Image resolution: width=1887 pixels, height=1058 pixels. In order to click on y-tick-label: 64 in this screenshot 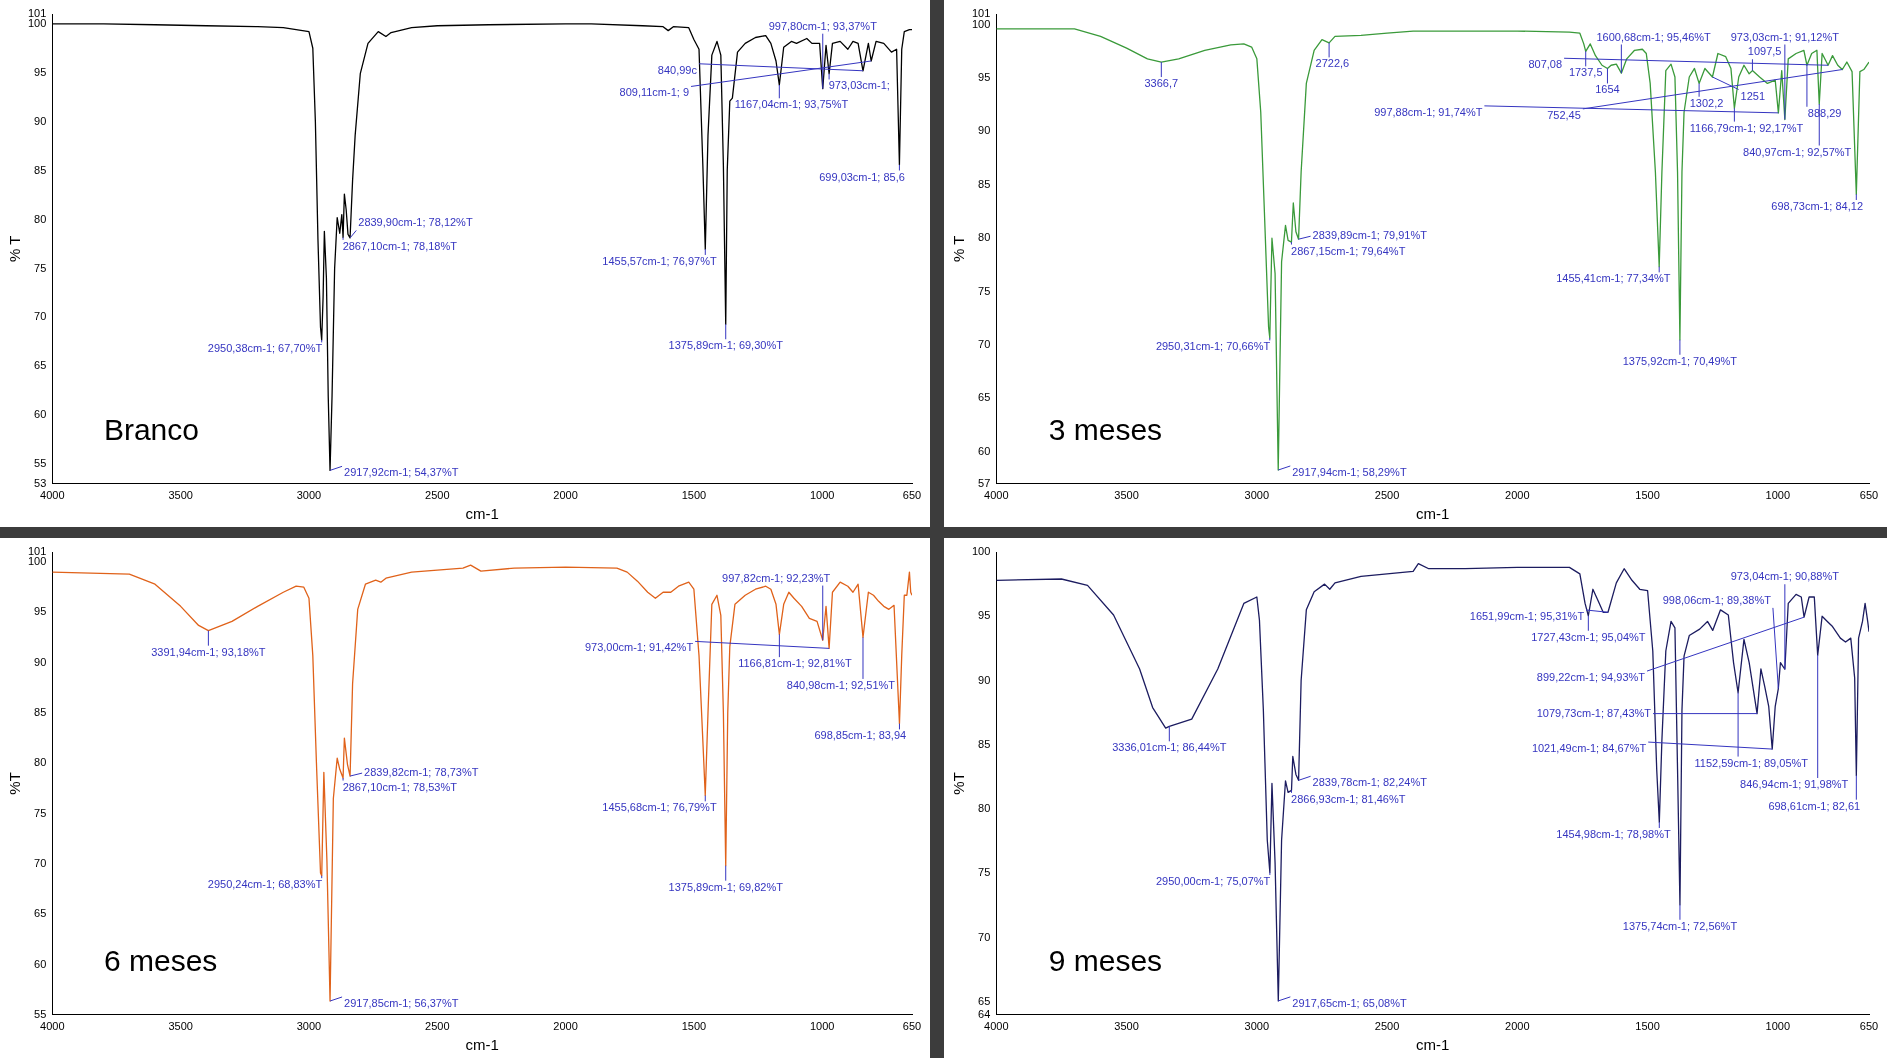, I will do `click(984, 1013)`.